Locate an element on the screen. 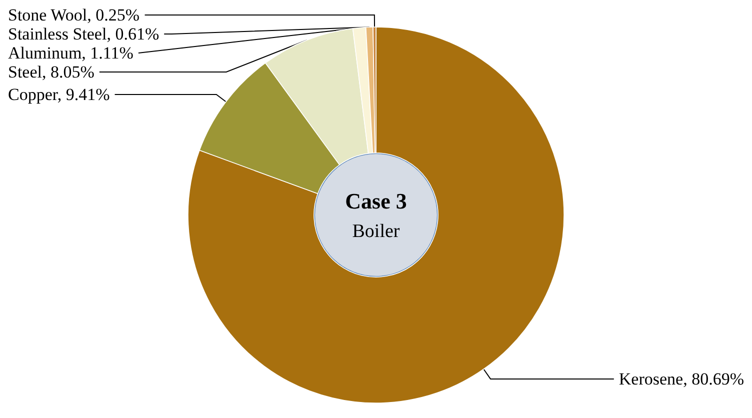 The height and width of the screenshot is (418, 752). slice-label: Stainless Steel, 0.61% is located at coordinates (84, 34).